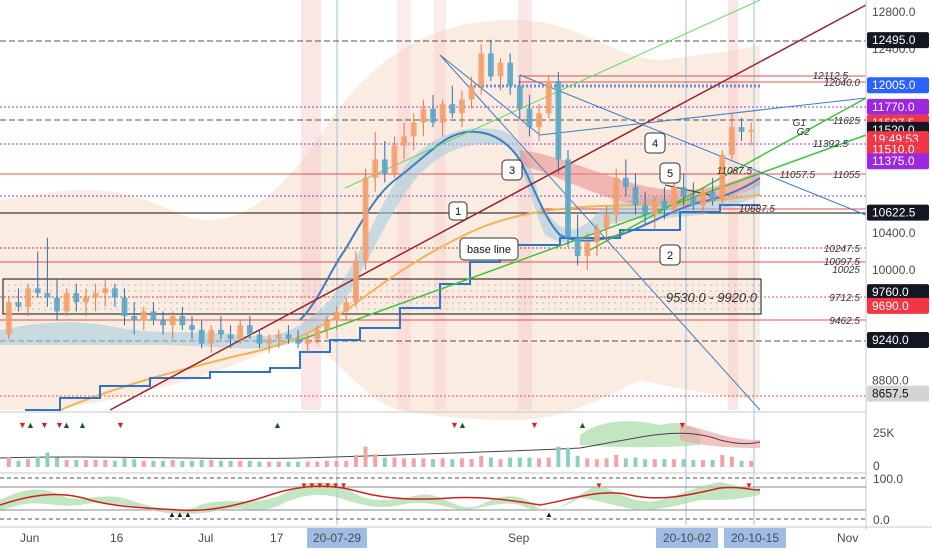 The image size is (932, 550). What do you see at coordinates (847, 538) in the screenshot?
I see `x-label-nov: Nov` at bounding box center [847, 538].